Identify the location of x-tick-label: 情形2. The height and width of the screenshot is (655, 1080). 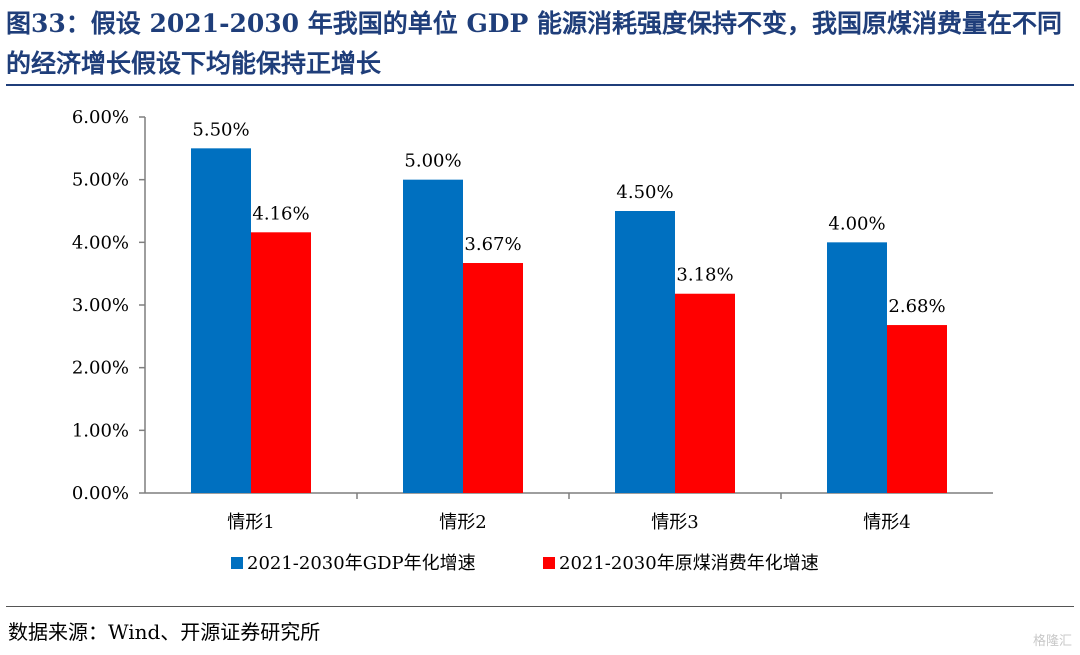
(462, 522).